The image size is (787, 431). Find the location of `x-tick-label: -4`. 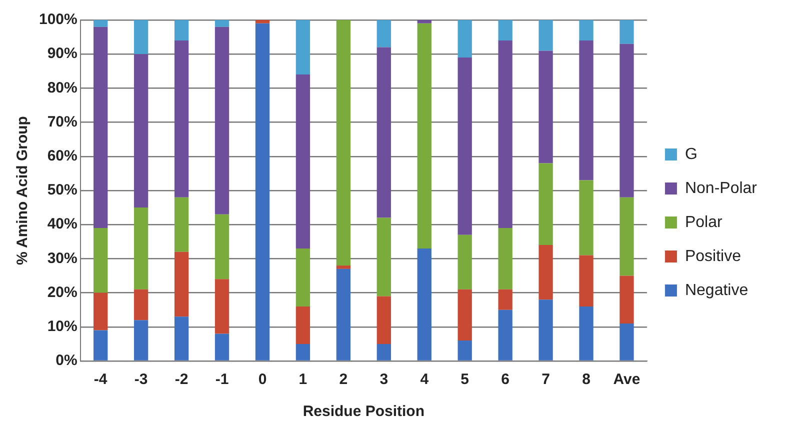

x-tick-label: -4 is located at coordinates (101, 379).